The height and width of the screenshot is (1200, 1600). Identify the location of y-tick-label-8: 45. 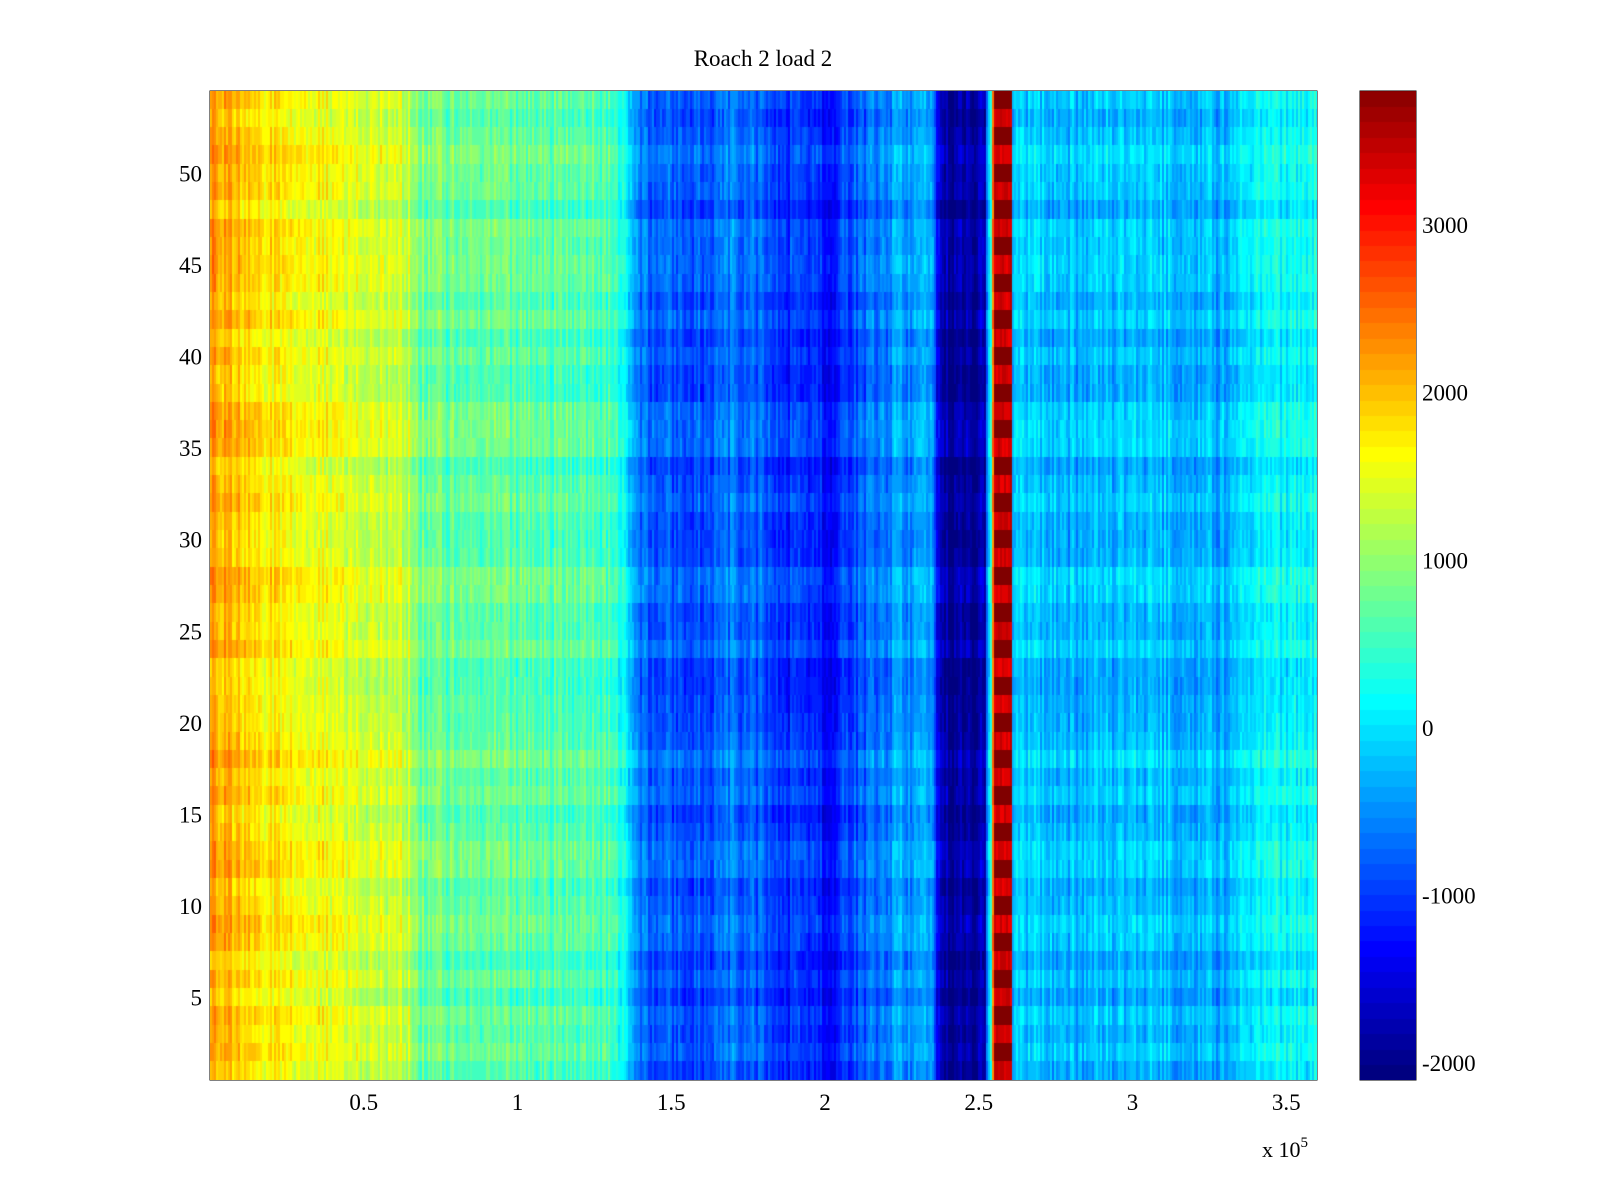
(190, 265).